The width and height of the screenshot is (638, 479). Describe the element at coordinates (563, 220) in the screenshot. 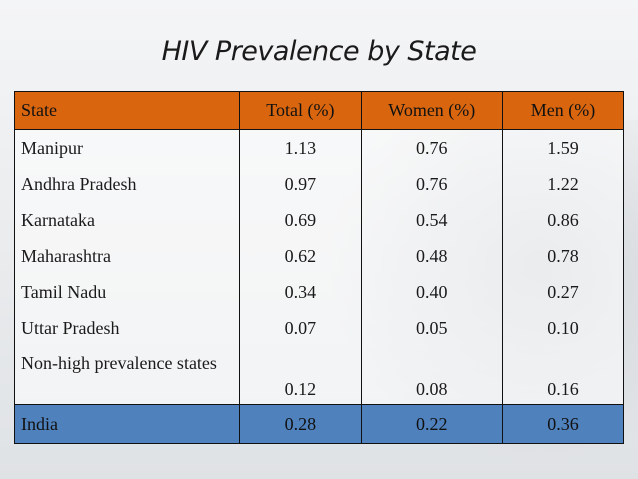

I see `men-cell: 0.86` at that location.